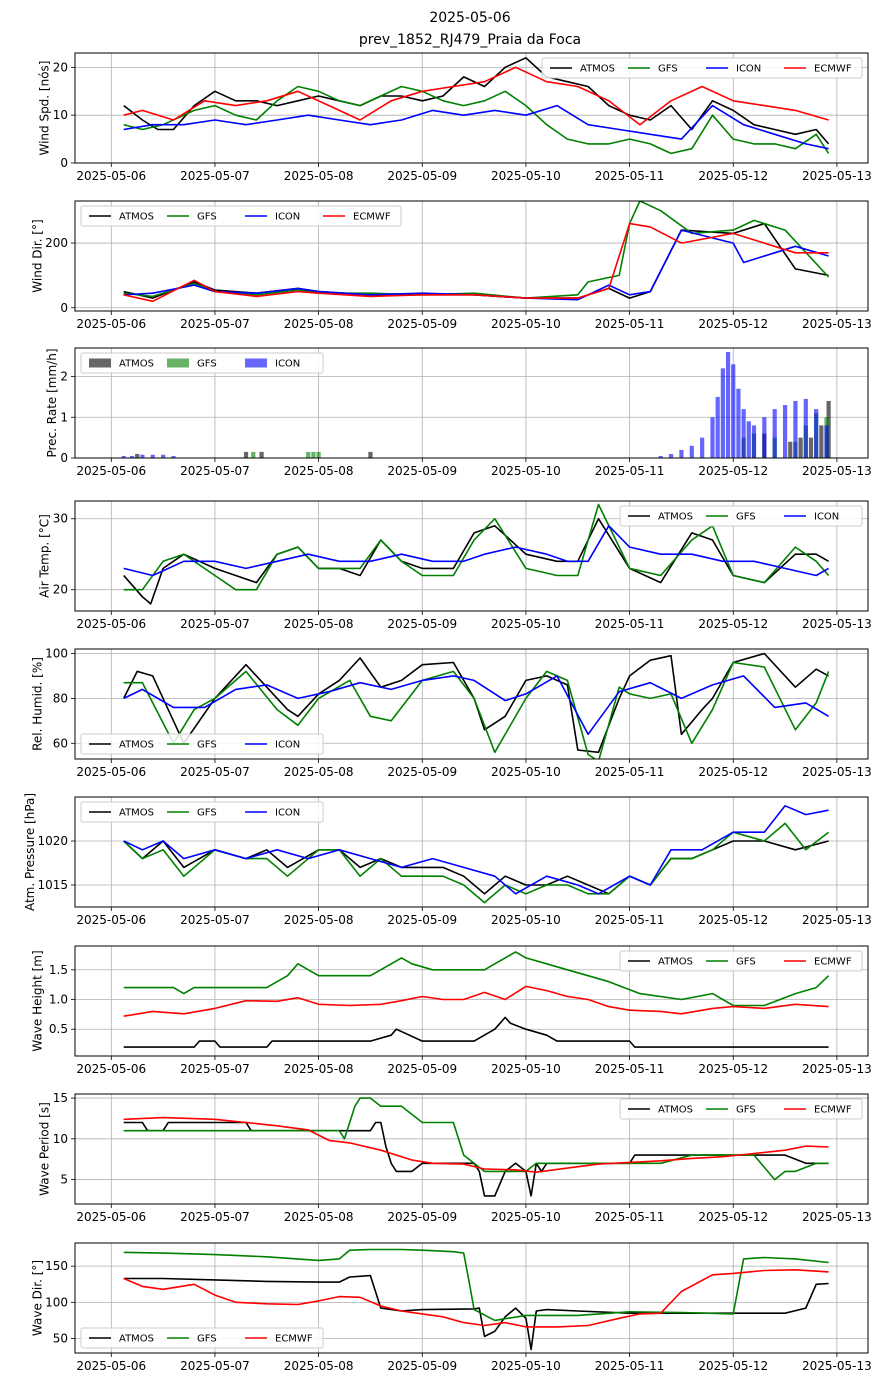  I want to click on x-tick-label: 2025-05-12, so click(733, 324).